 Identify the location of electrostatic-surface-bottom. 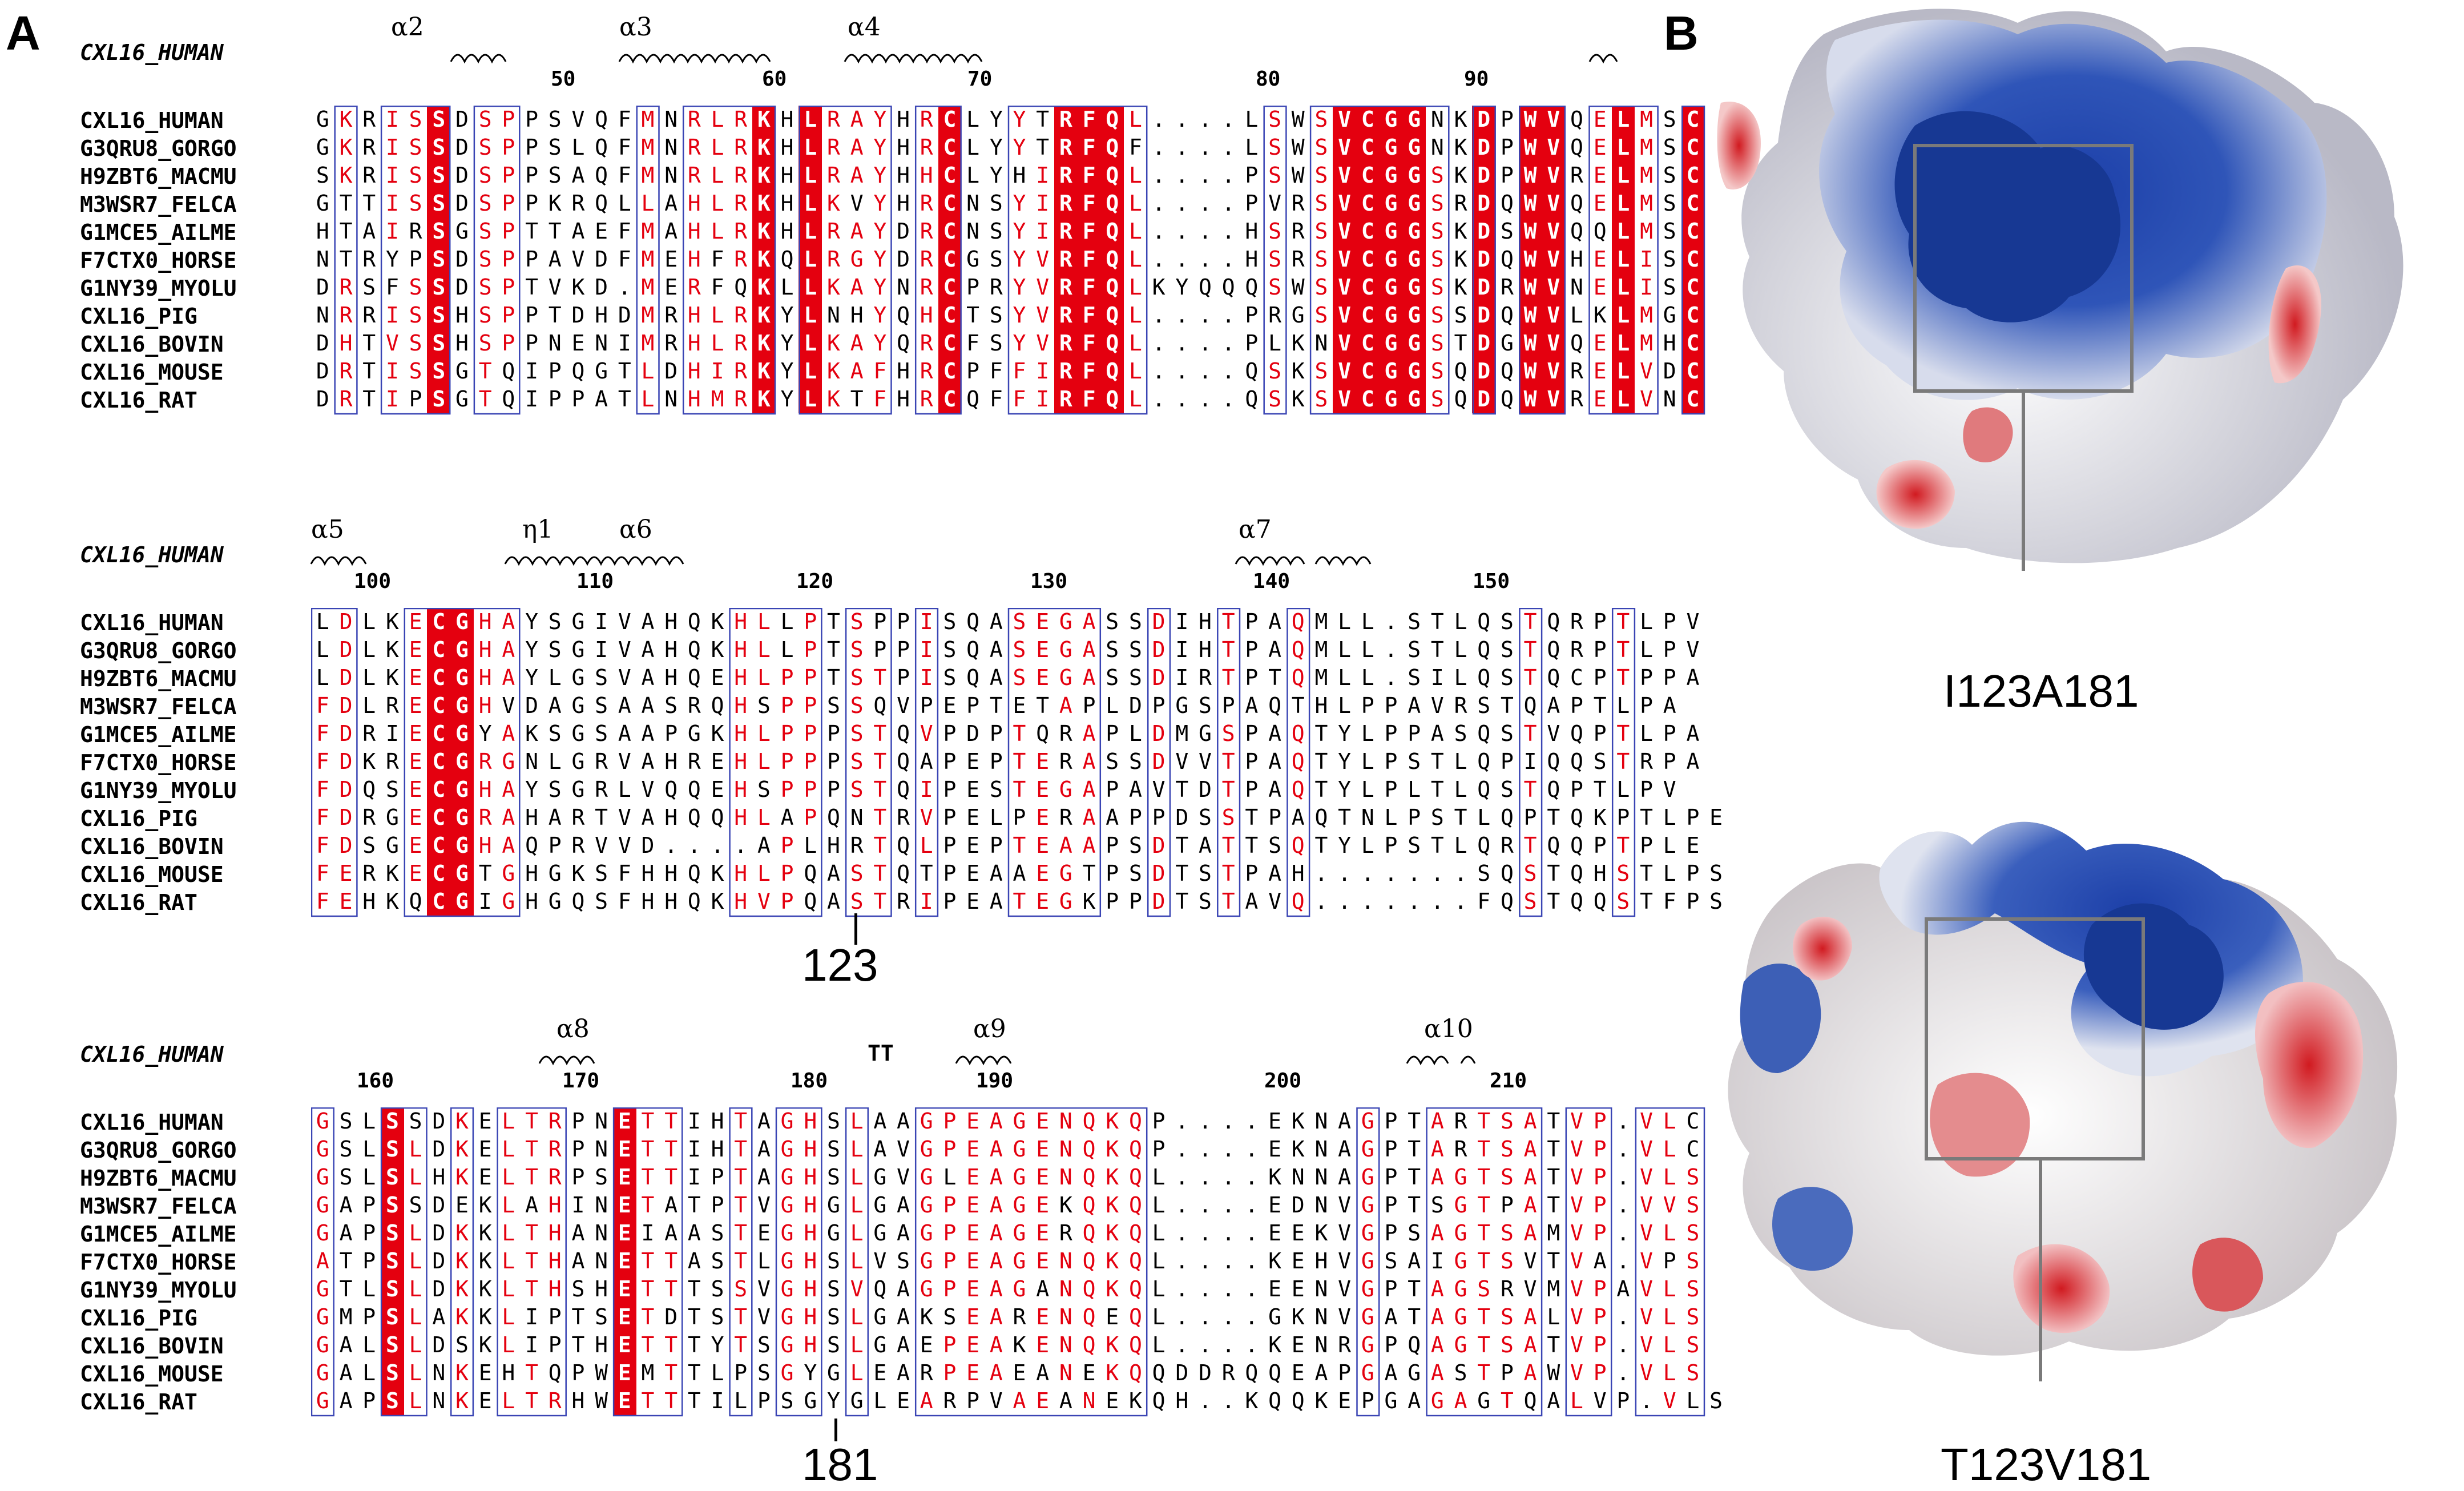
(2063, 1101).